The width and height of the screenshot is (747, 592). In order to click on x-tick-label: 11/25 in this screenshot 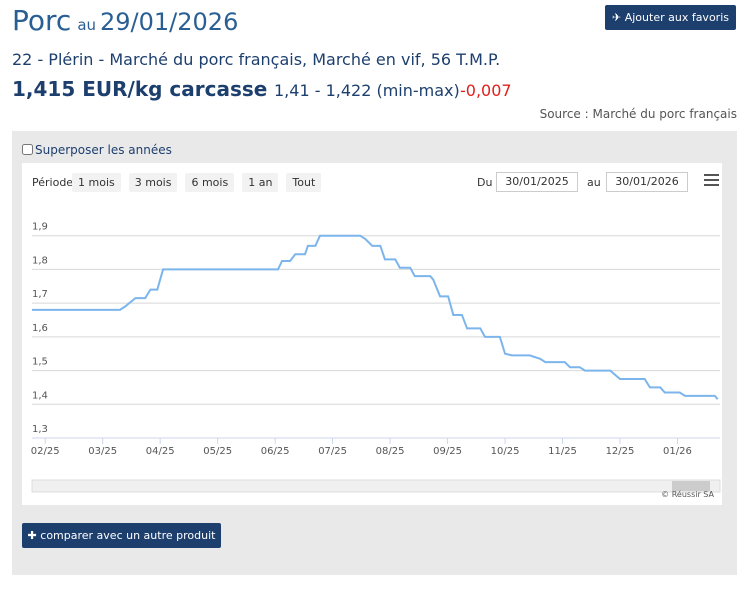, I will do `click(562, 451)`.